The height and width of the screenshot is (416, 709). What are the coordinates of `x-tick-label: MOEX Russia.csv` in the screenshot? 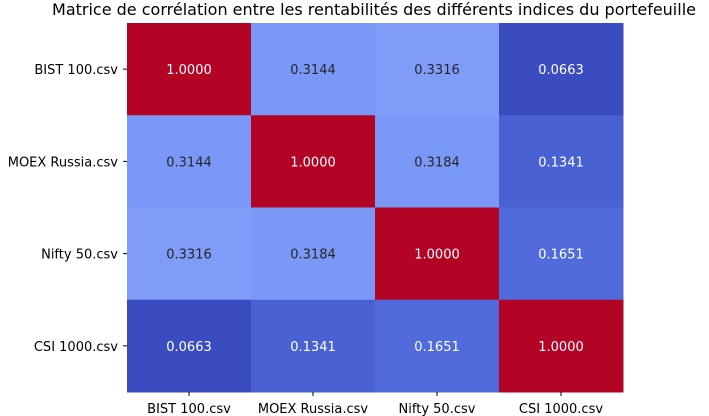 It's located at (313, 409).